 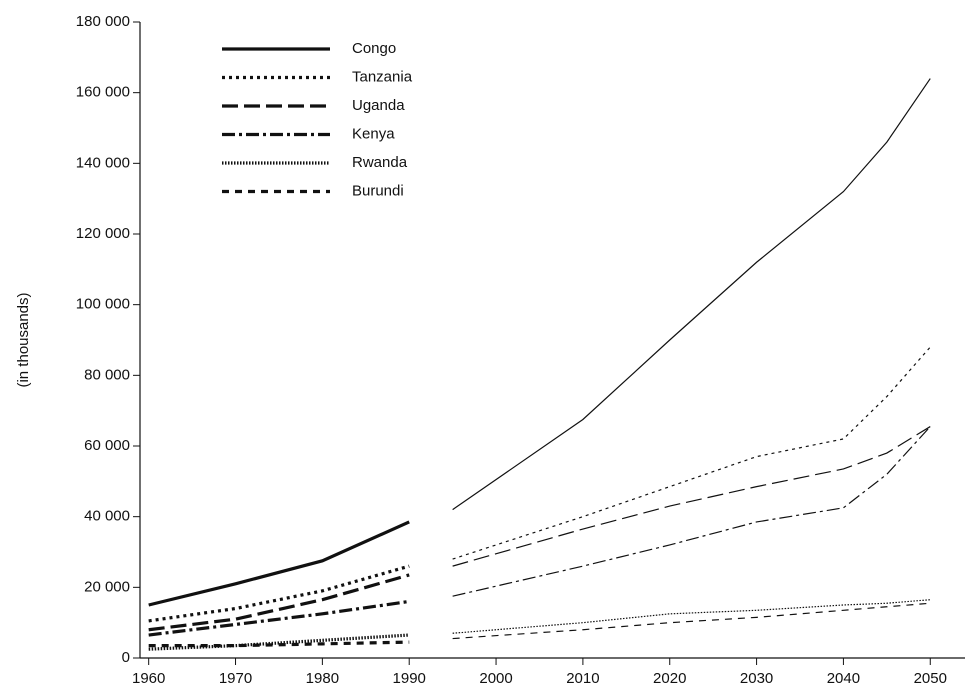 I want to click on y-tick-label: 160 000, so click(x=103, y=92).